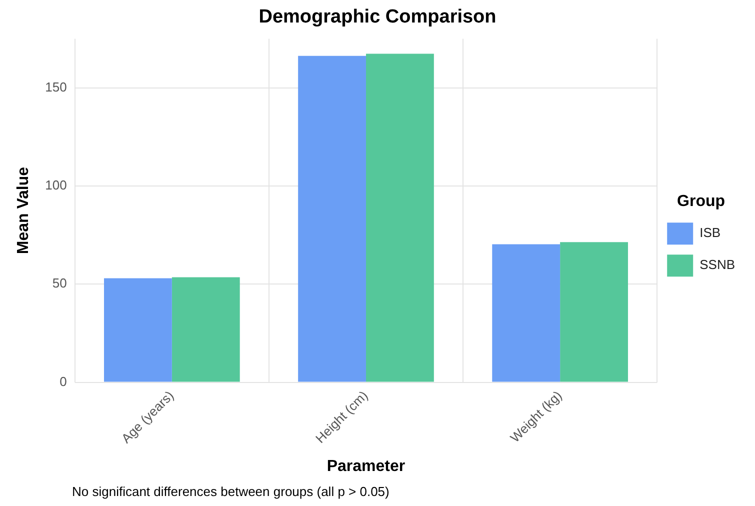  What do you see at coordinates (63, 381) in the screenshot?
I see `y-tick-label: 0` at bounding box center [63, 381].